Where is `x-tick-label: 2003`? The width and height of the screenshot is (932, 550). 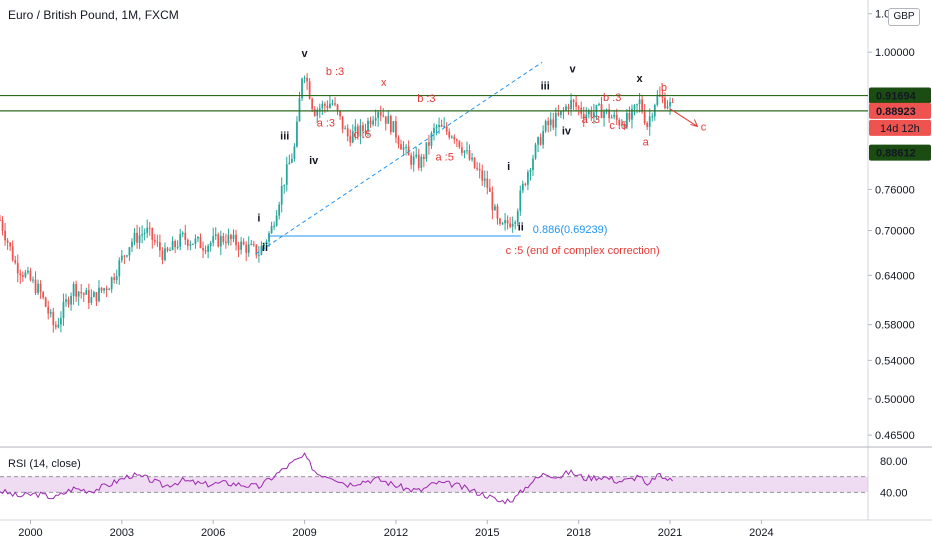
x-tick-label: 2003 is located at coordinates (122, 533).